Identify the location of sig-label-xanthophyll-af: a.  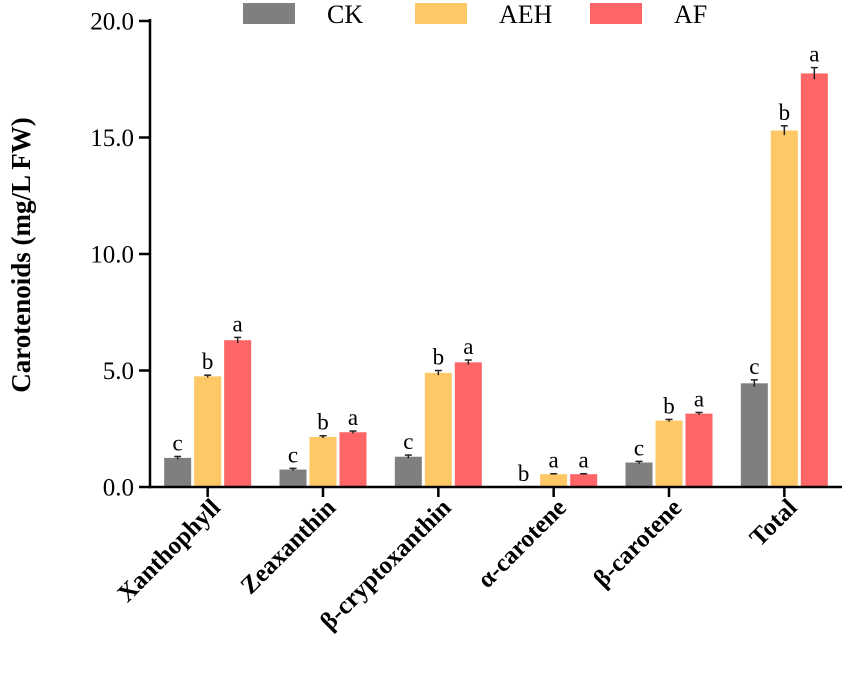
(238, 323).